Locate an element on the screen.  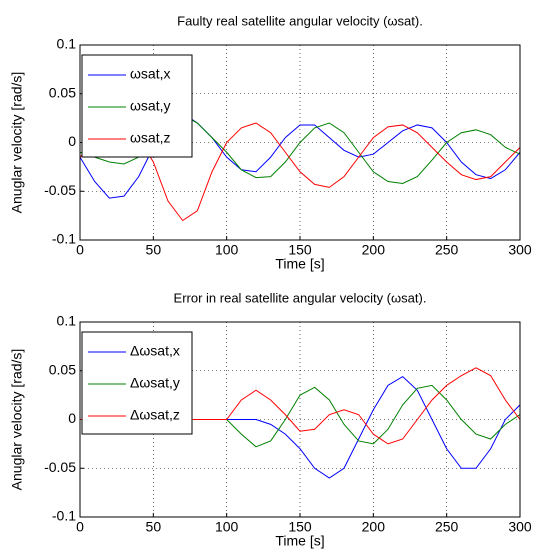
series-line is located at coordinates (300, 172).